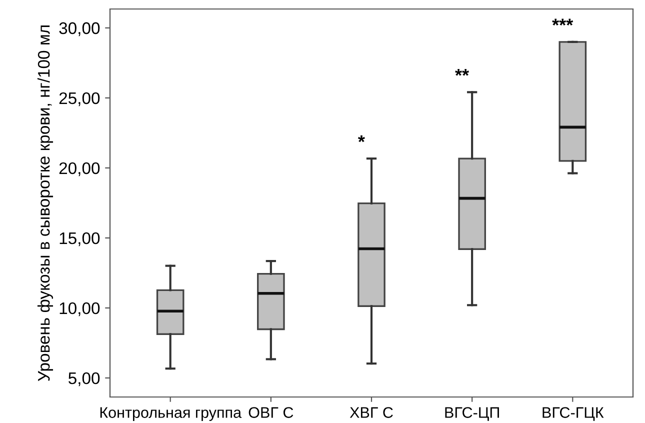  What do you see at coordinates (271, 412) in the screenshot?
I see `x-tick-label: ОВГ С` at bounding box center [271, 412].